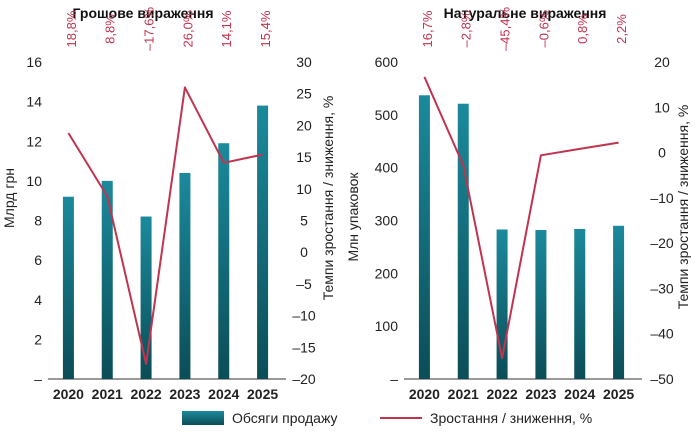 This screenshot has width=697, height=442. What do you see at coordinates (38, 339) in the screenshot?
I see `chart-1-y-tick: 2` at bounding box center [38, 339].